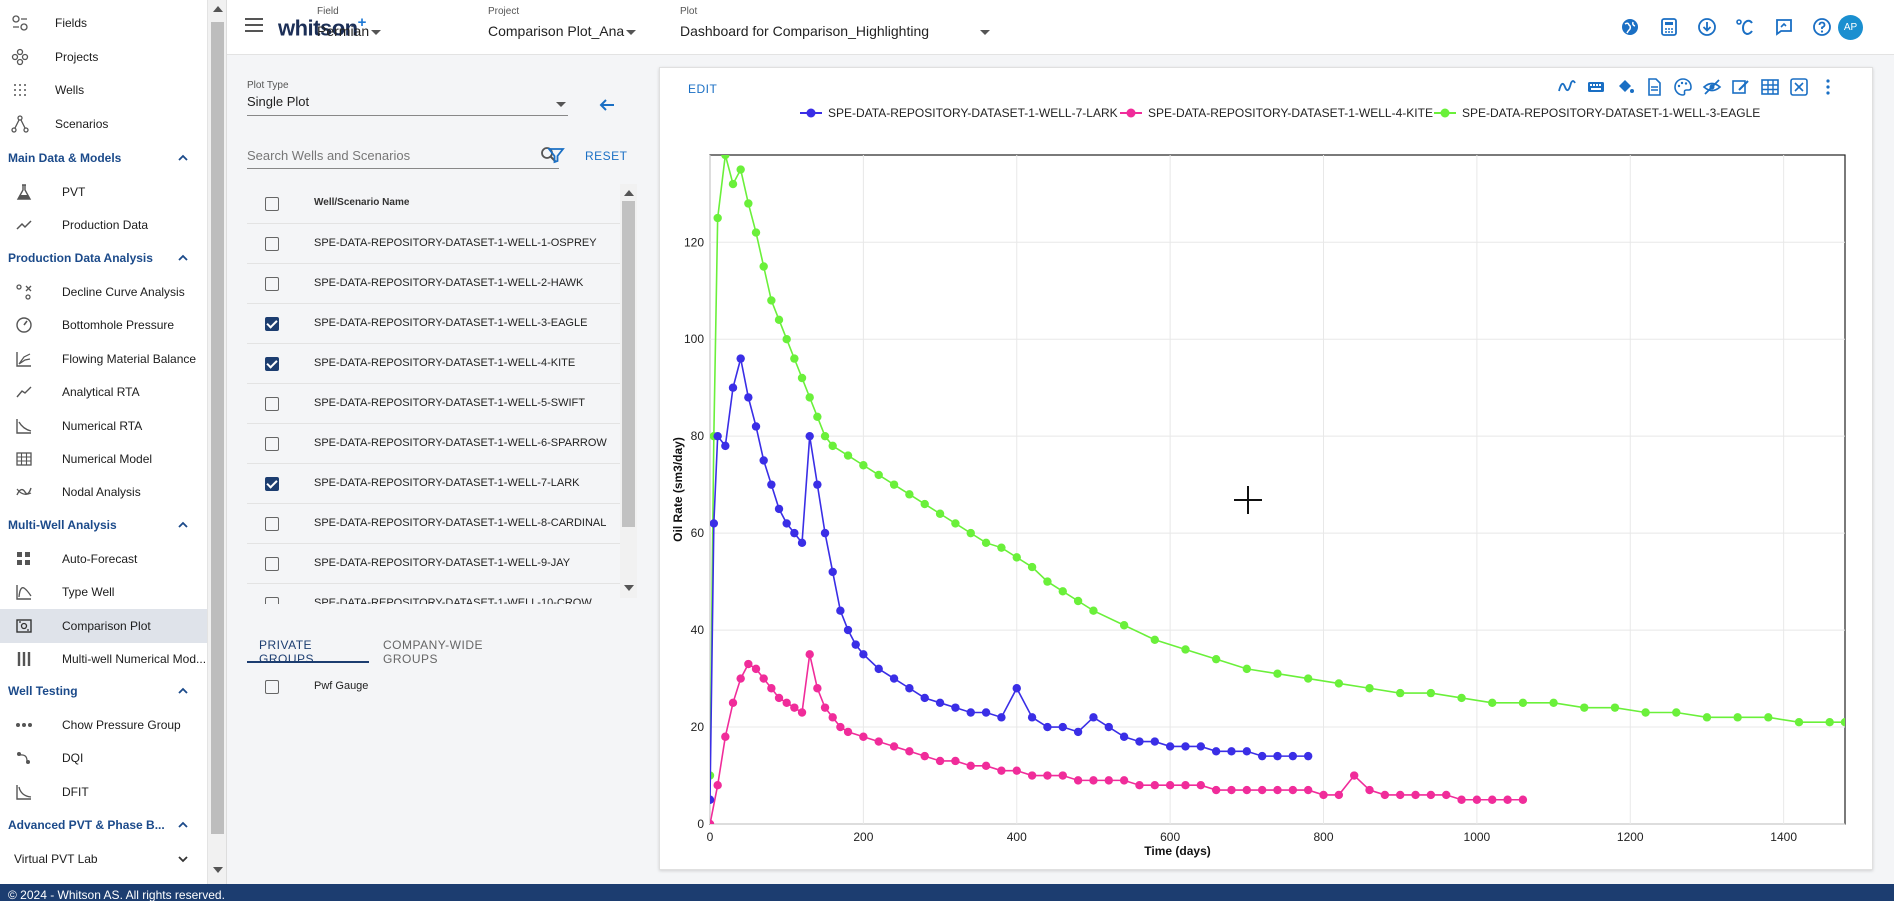 This screenshot has height=901, width=1894. Describe the element at coordinates (382, 155) in the screenshot. I see `search-input` at that location.